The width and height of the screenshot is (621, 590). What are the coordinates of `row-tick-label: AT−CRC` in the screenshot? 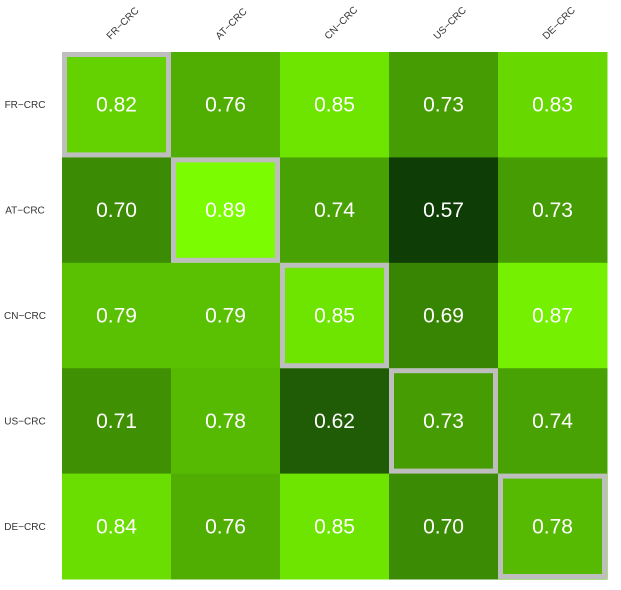 It's located at (25, 211).